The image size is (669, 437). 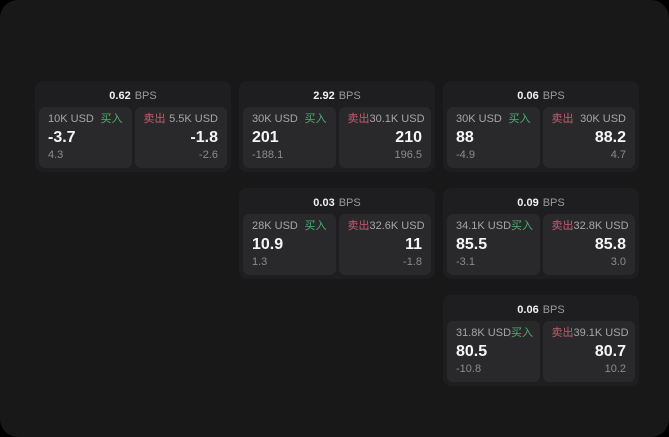 I want to click on buy-price: 10.9, so click(x=268, y=244).